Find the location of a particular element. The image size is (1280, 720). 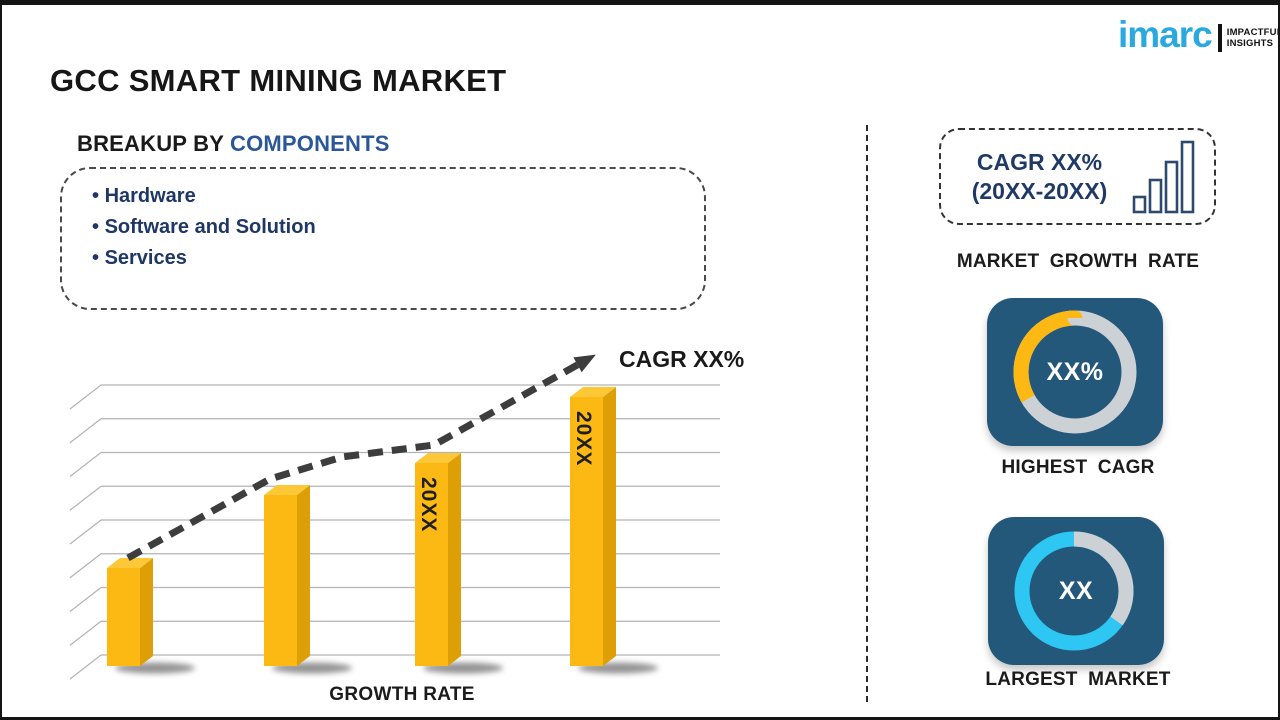

page-title: GCC SMART MINING MARKET is located at coordinates (278, 80).